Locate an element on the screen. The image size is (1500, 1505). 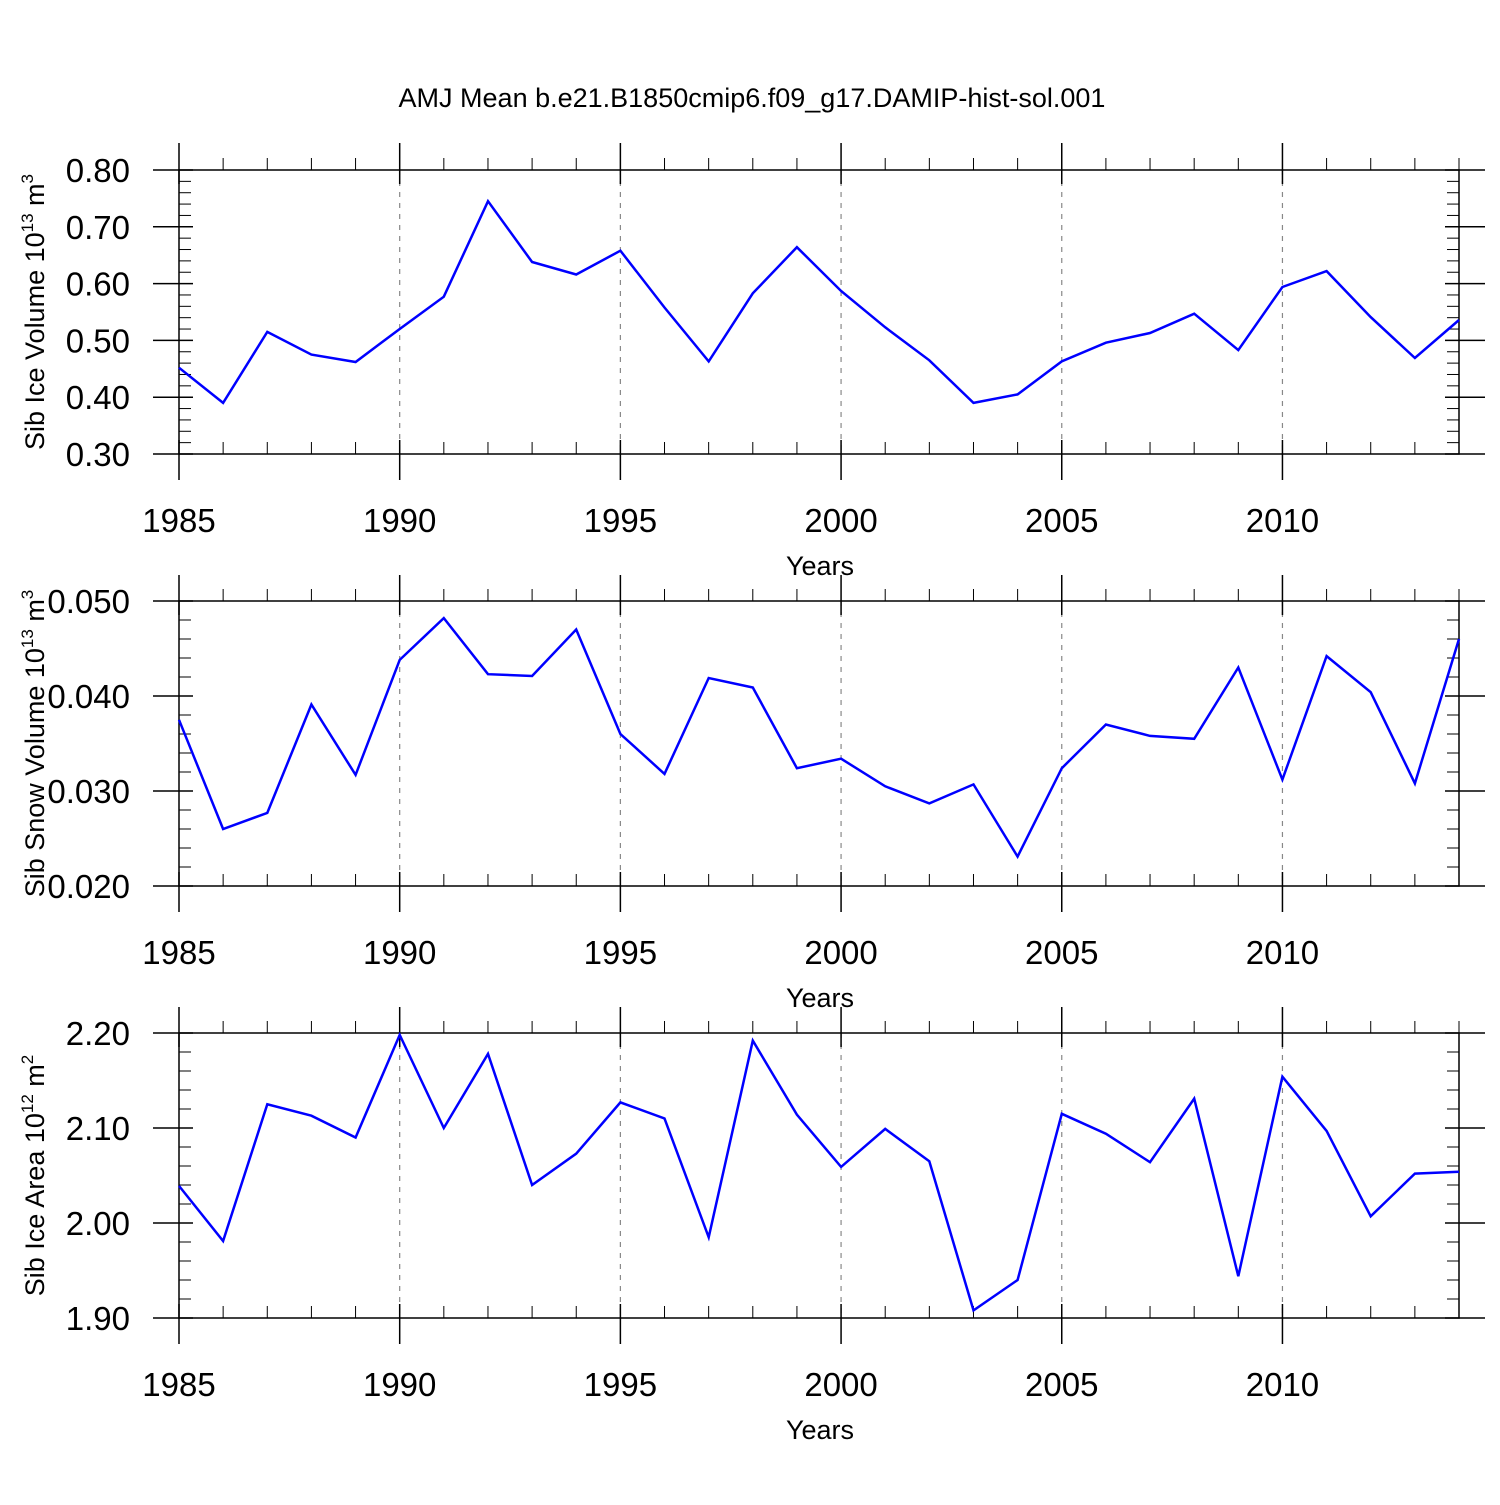
y-axis-label-part: Sib Snow Volume 10 is located at coordinates (35, 772).